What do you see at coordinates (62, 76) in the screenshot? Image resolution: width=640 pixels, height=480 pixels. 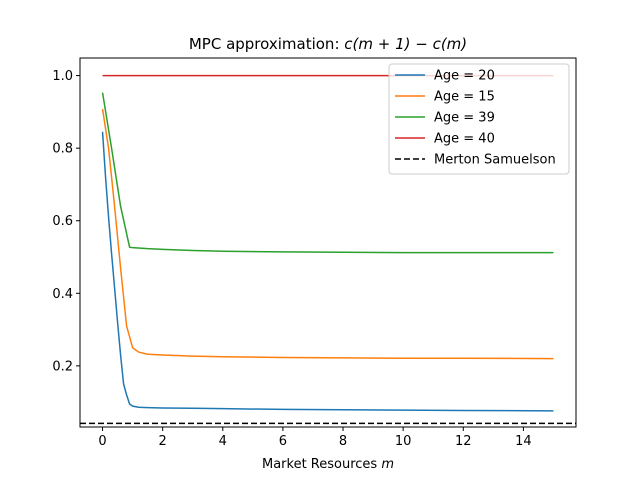 I see `y-tick-label: 1.0` at bounding box center [62, 76].